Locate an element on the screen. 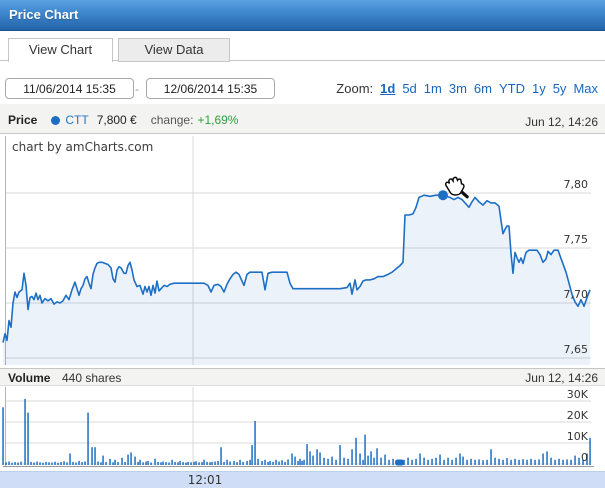 Image resolution: width=605 pixels, height=488 pixels. volume-header: Volume 440 shares is located at coordinates (302, 377).